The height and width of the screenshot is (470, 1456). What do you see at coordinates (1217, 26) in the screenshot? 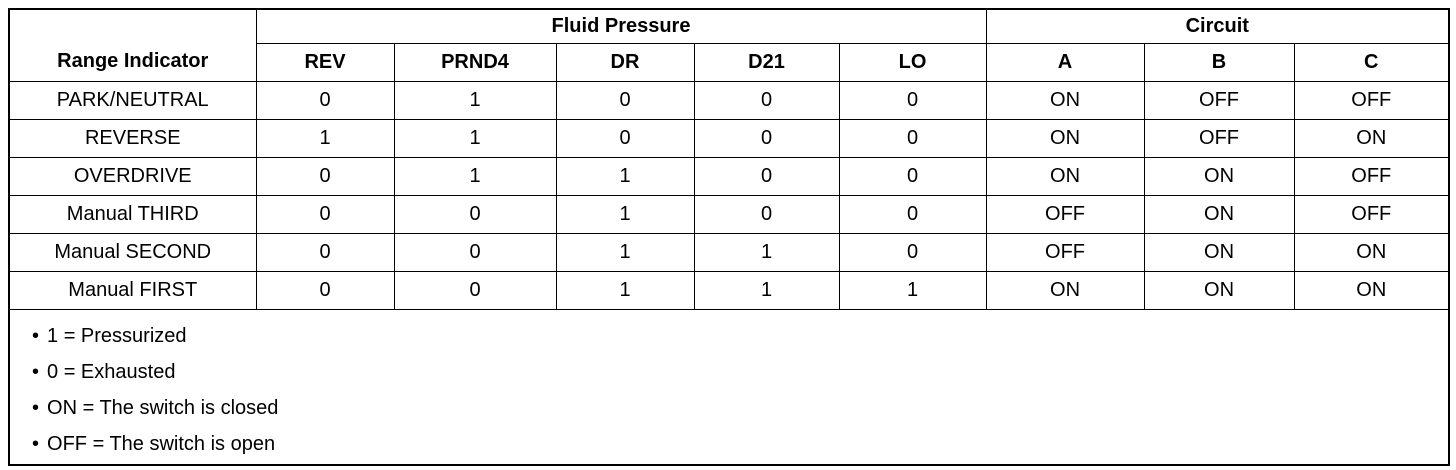
I see `header-cell: Circuit` at bounding box center [1217, 26].